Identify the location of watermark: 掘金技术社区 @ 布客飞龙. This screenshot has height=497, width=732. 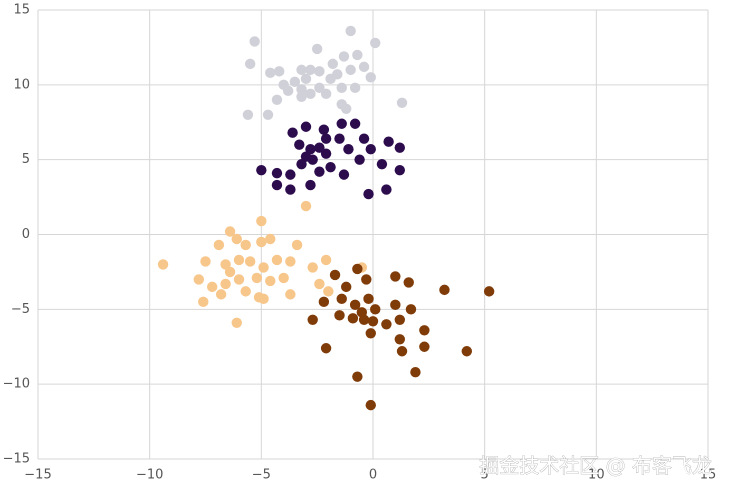
(595, 466).